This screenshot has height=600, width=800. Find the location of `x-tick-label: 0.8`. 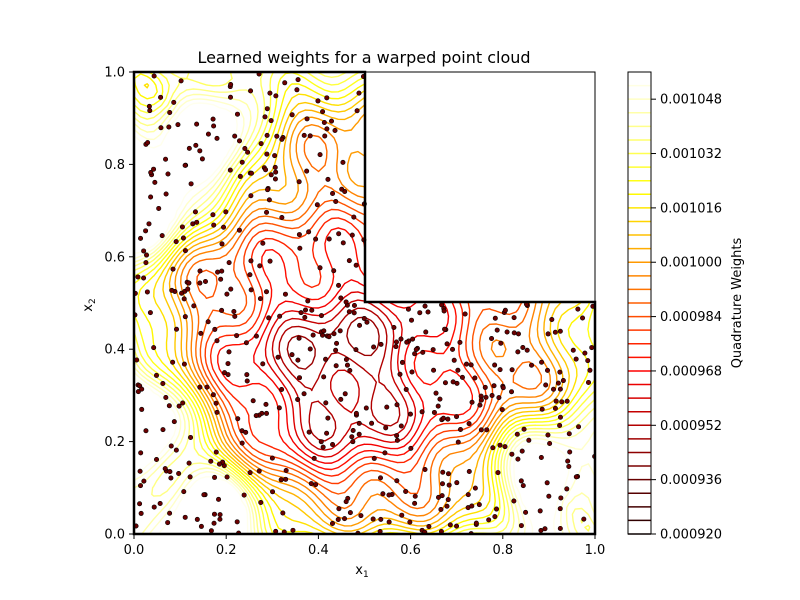

x-tick-label: 0.8 is located at coordinates (502, 550).